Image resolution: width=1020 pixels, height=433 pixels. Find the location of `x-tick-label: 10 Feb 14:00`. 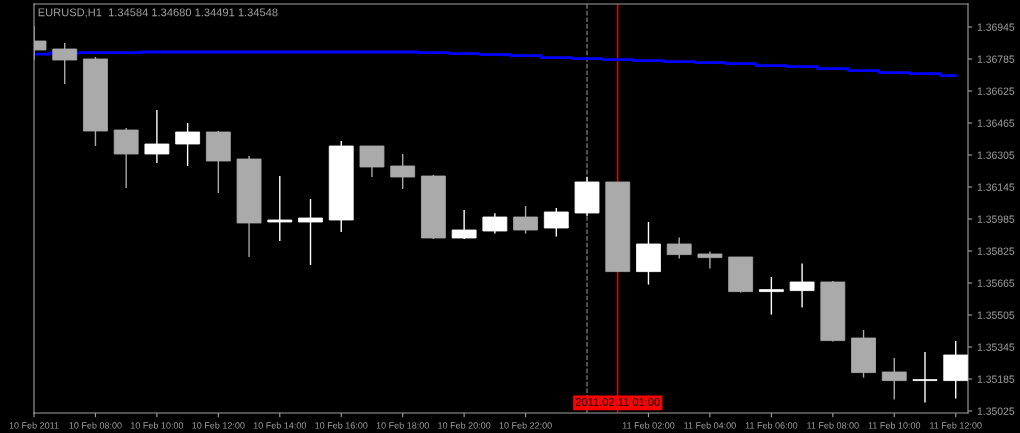

x-tick-label: 10 Feb 14:00 is located at coordinates (280, 425).